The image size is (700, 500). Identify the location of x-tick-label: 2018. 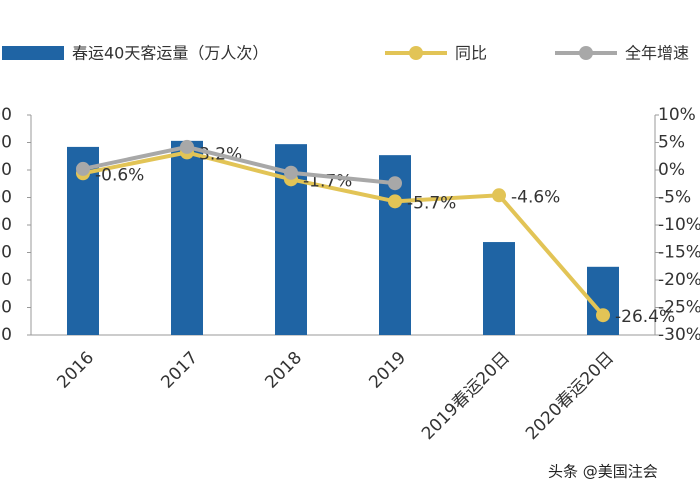
(283, 370).